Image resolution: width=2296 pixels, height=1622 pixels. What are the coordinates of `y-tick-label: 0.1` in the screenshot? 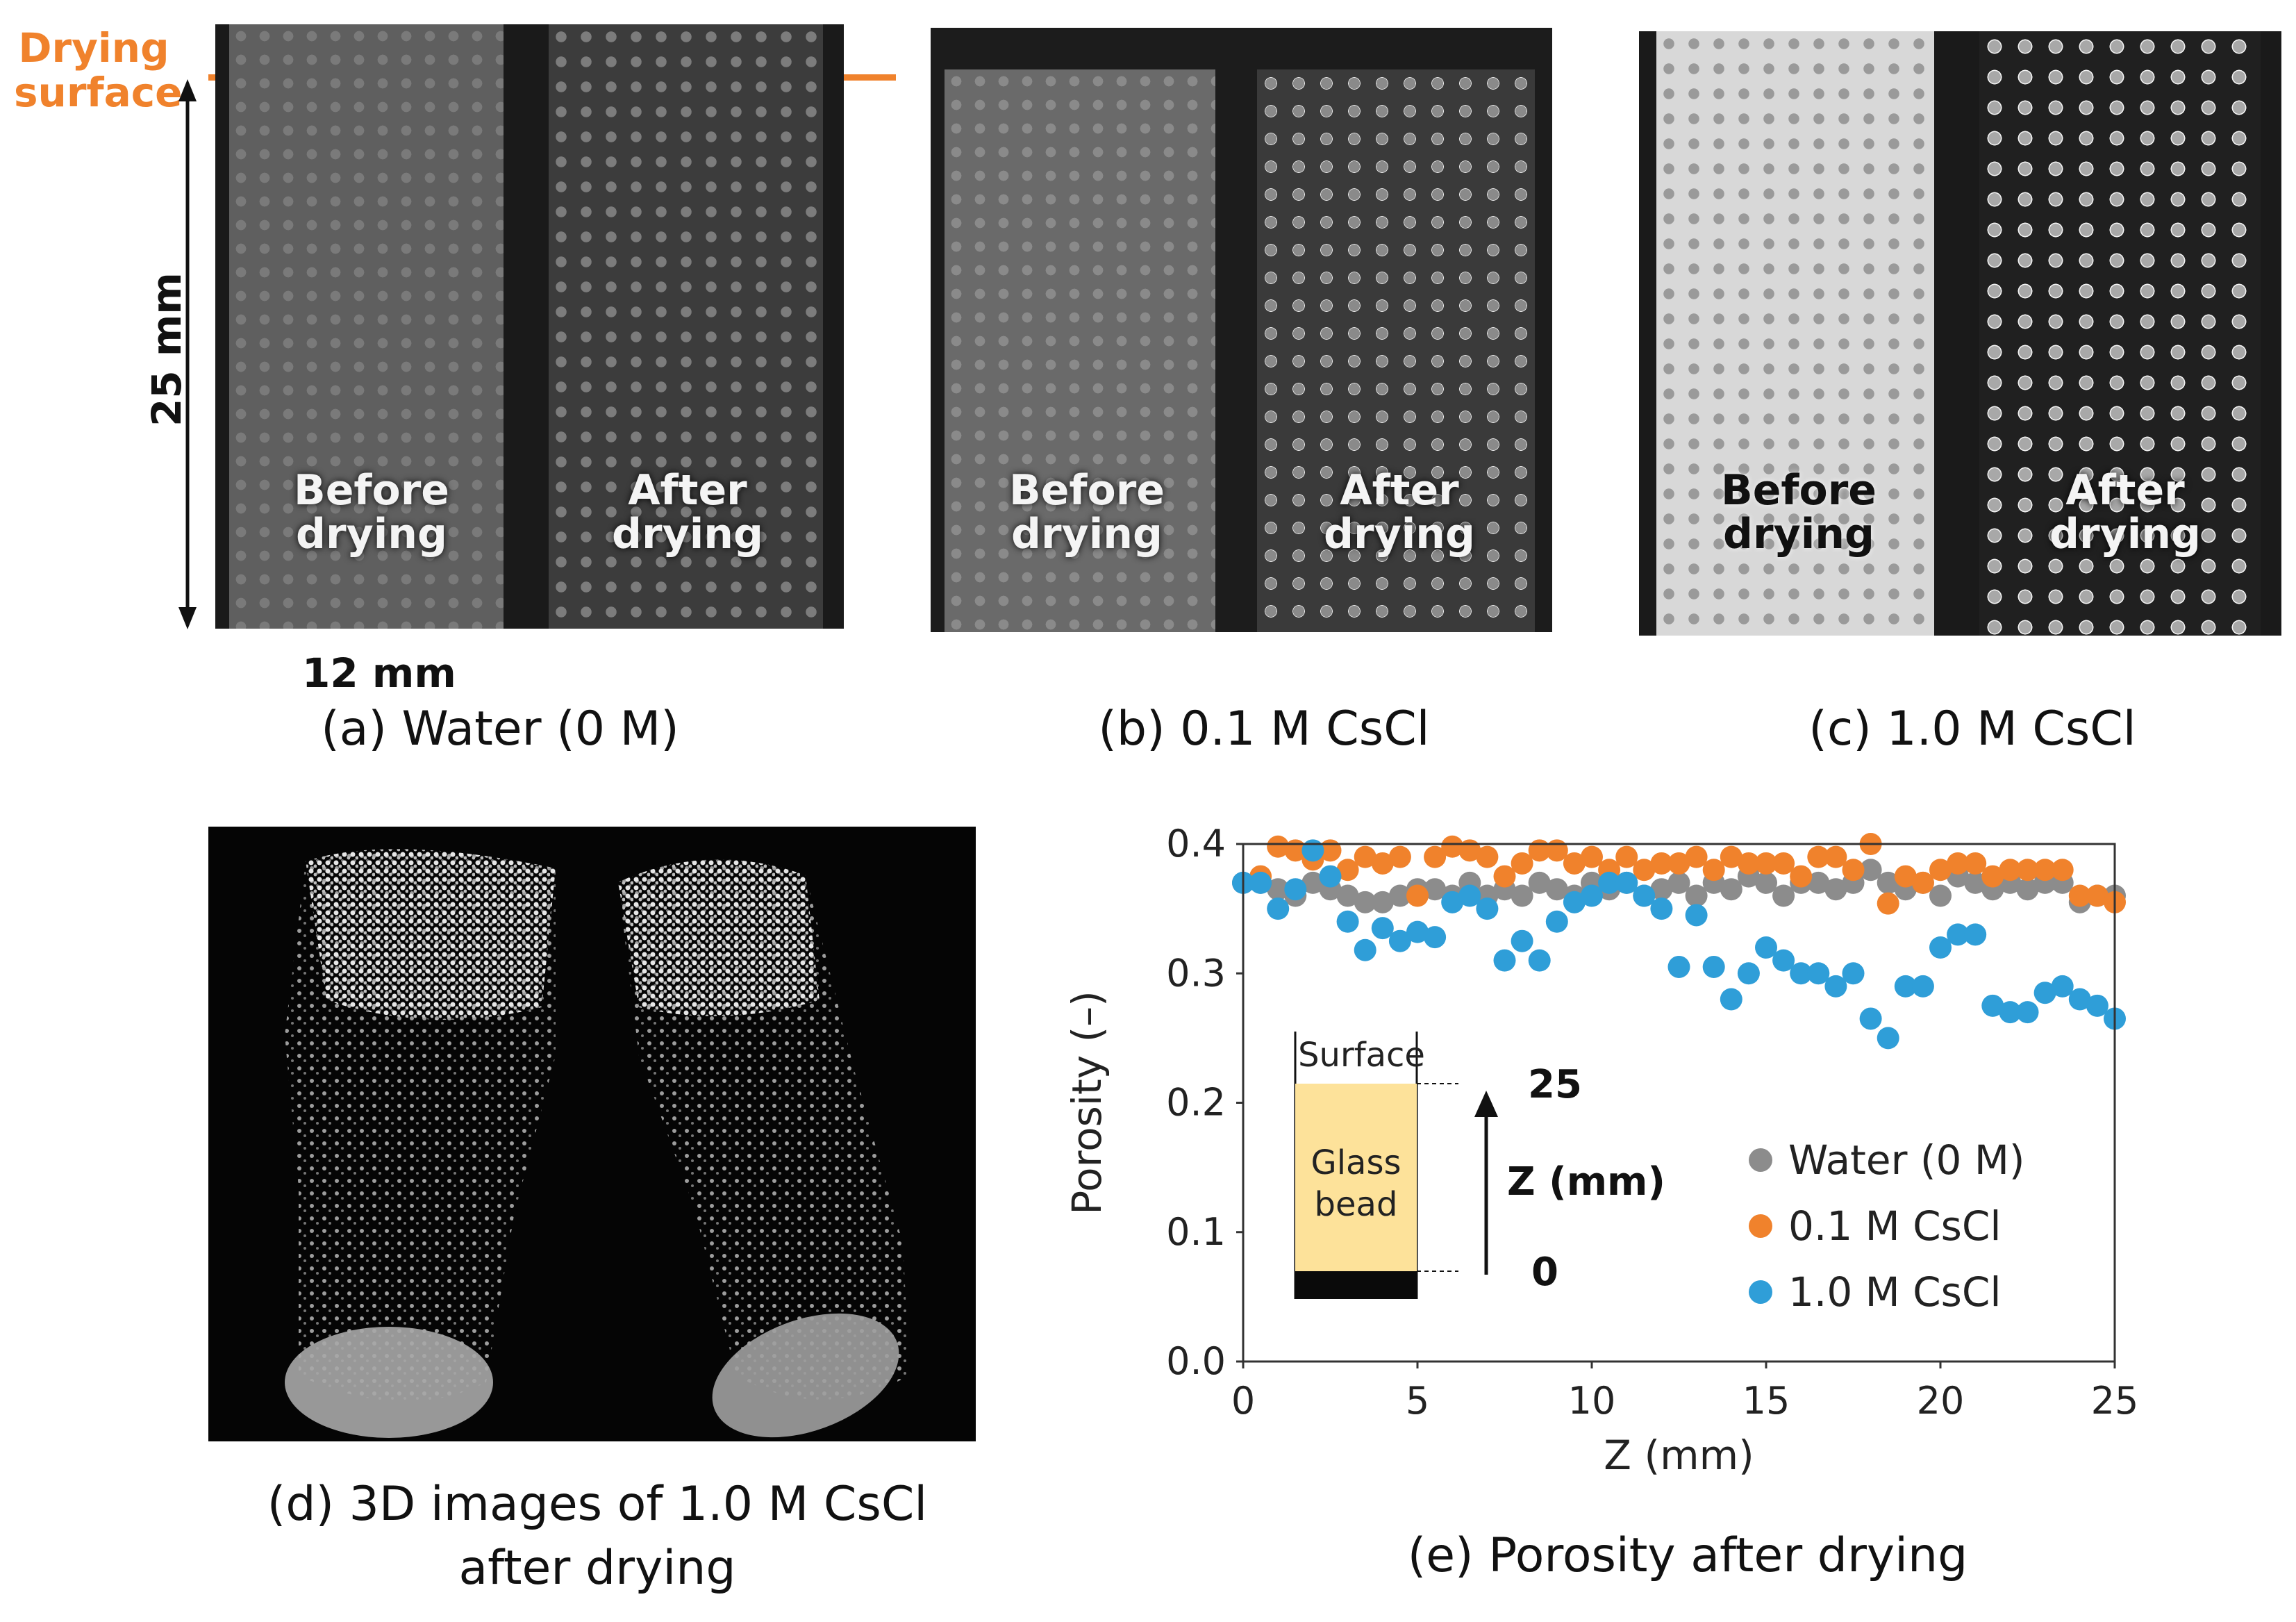 It's located at (1196, 1232).